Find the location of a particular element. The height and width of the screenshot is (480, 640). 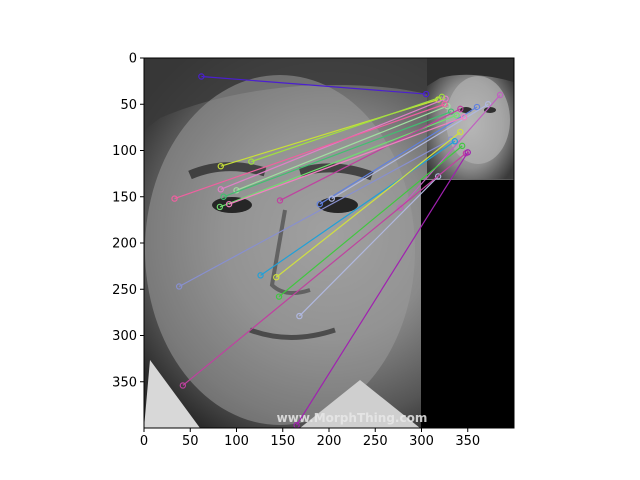

y-tick-label-1: 50 is located at coordinates (128, 105).